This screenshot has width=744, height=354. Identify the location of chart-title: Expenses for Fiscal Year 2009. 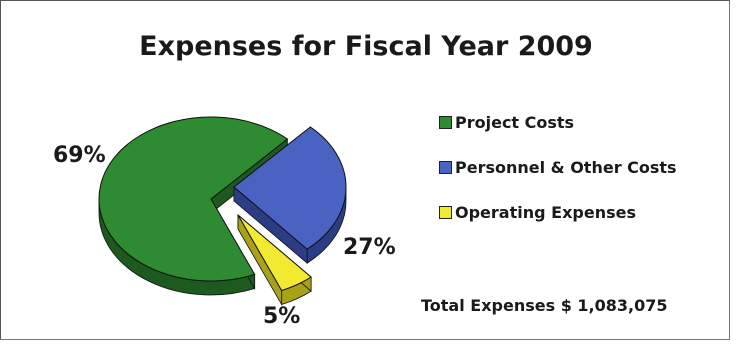
(366, 46).